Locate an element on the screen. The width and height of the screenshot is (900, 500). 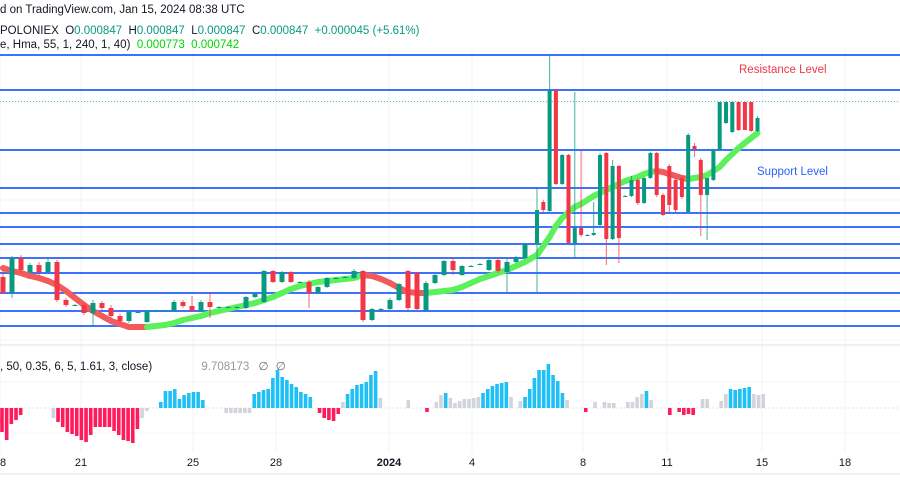
x-tick-label: 8 is located at coordinates (583, 463).